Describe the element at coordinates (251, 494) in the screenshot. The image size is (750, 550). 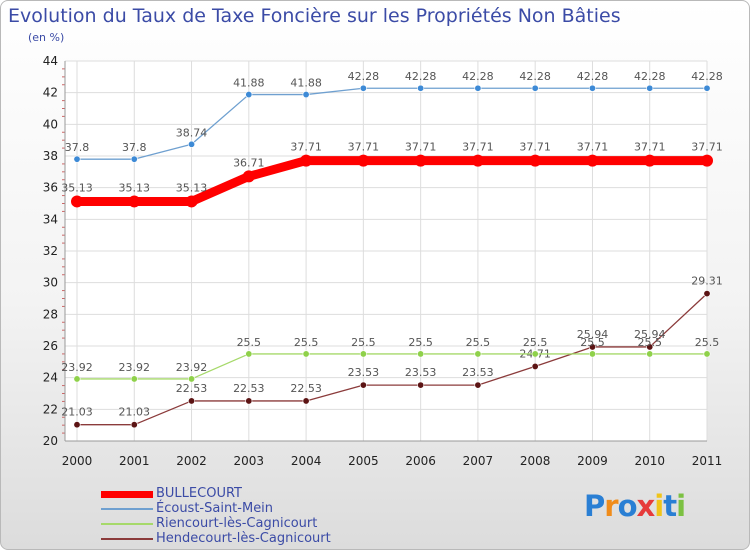
I see `legend-item: BULLECOURT` at that location.